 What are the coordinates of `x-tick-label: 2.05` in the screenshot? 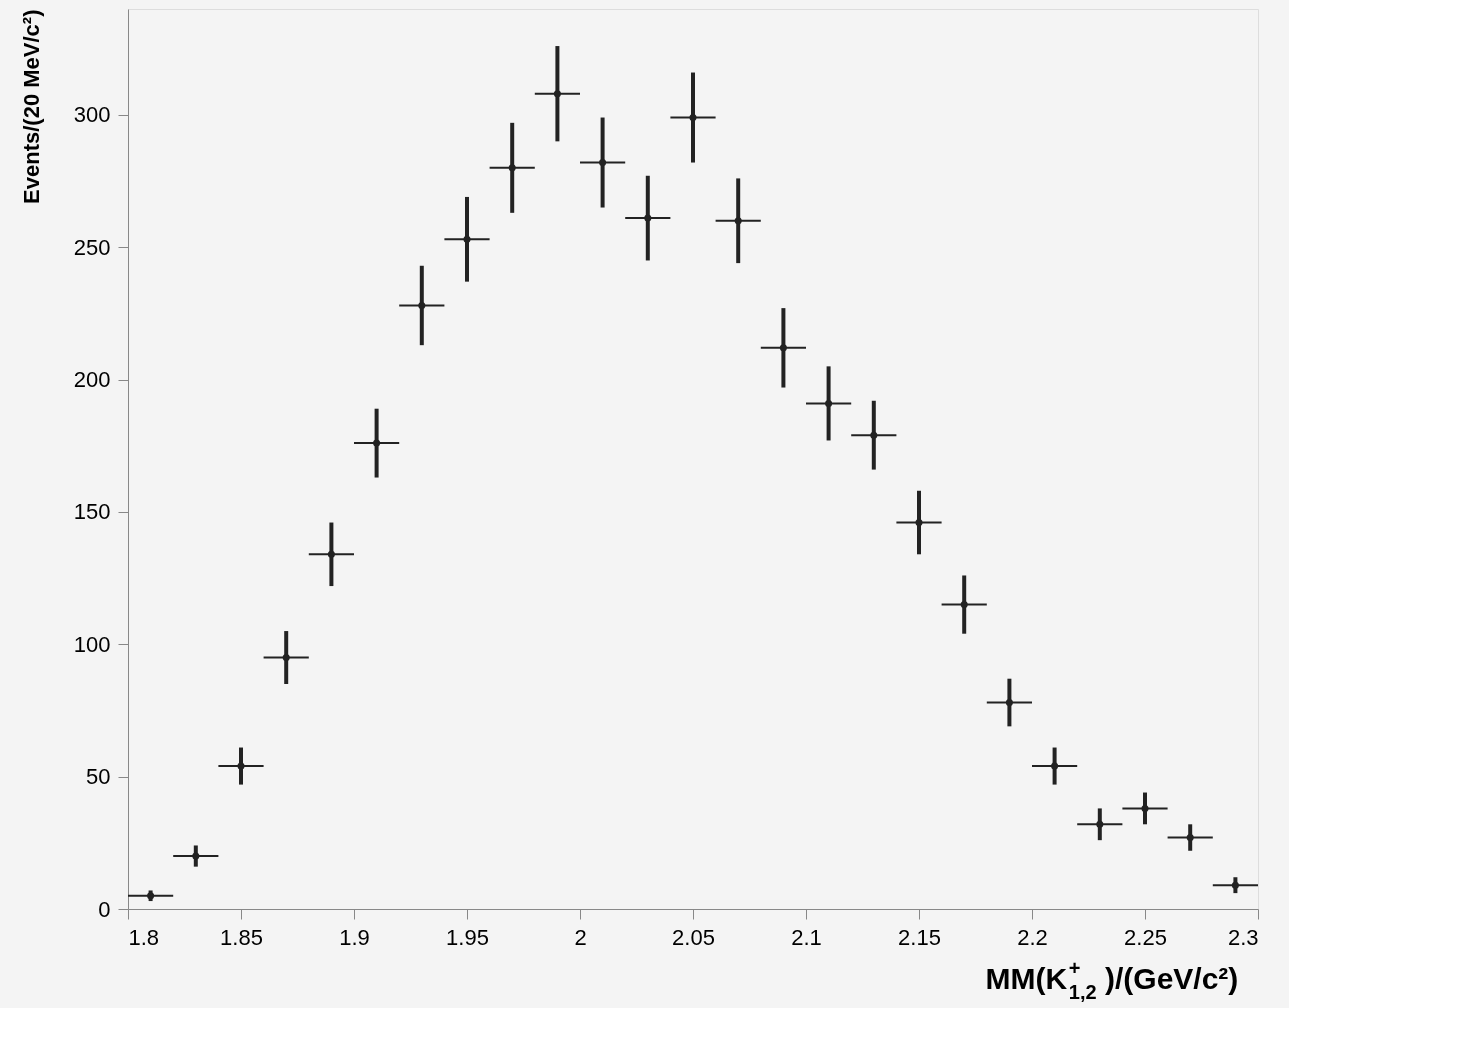 It's located at (693, 937).